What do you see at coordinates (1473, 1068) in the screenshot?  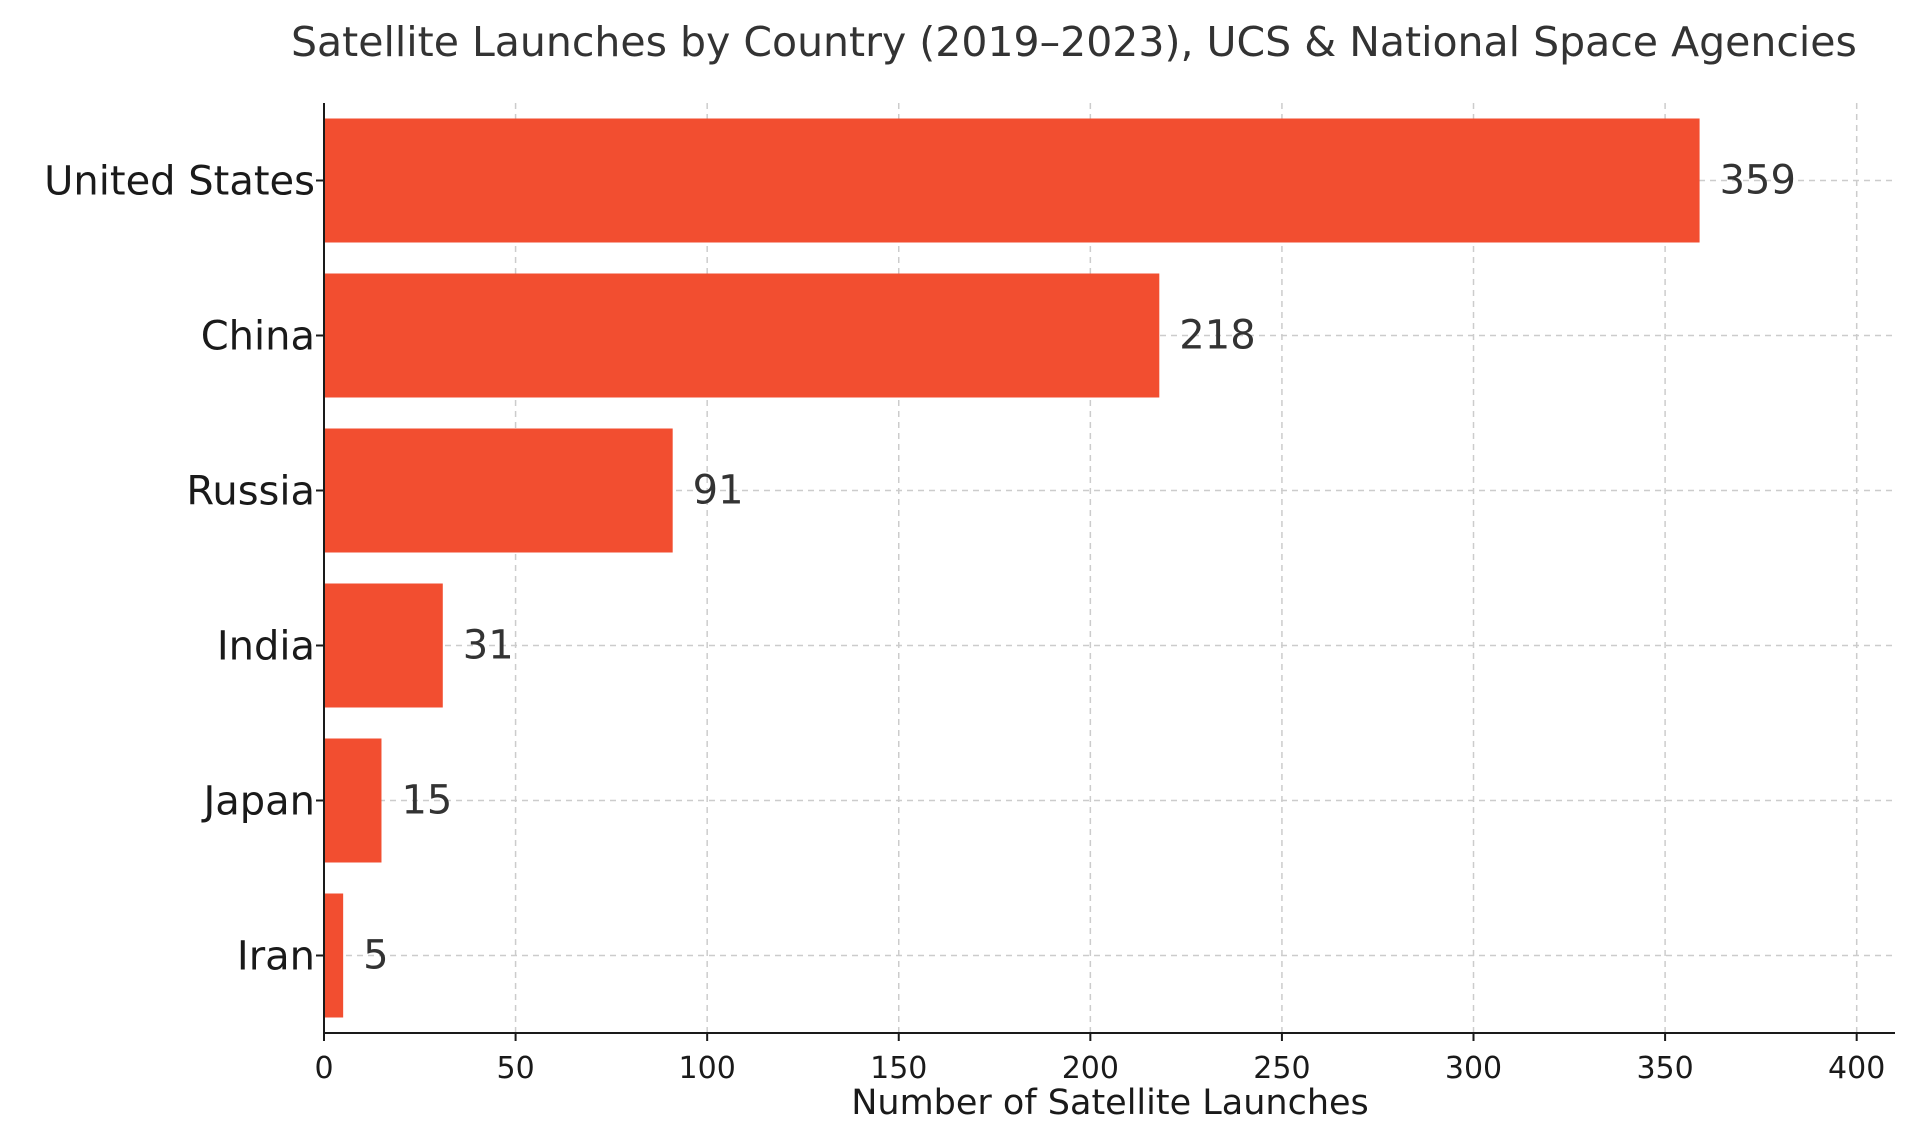 I see `x-tick-label: 300` at bounding box center [1473, 1068].